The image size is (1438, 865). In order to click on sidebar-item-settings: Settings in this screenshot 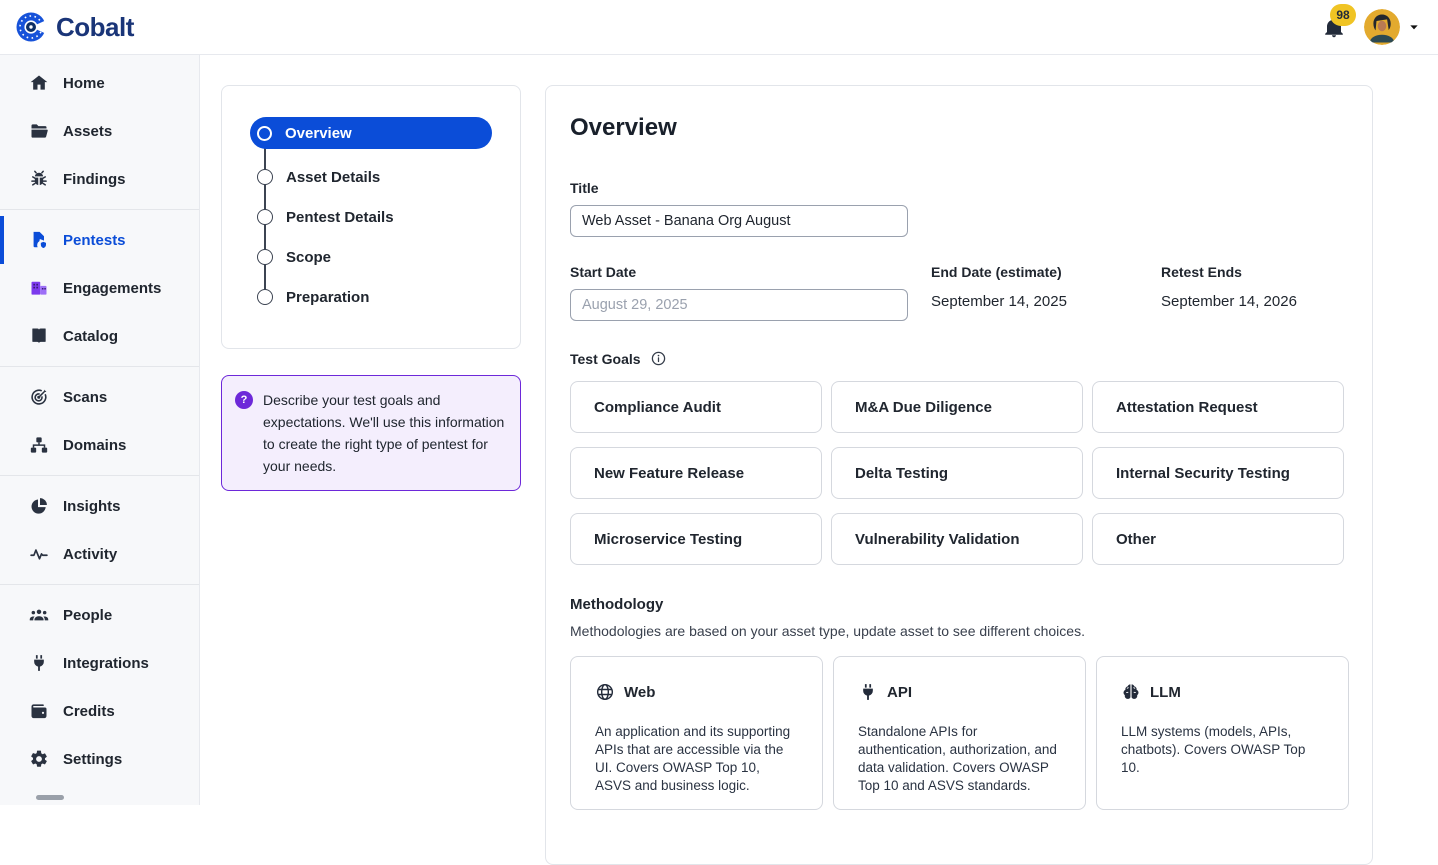, I will do `click(99, 759)`.